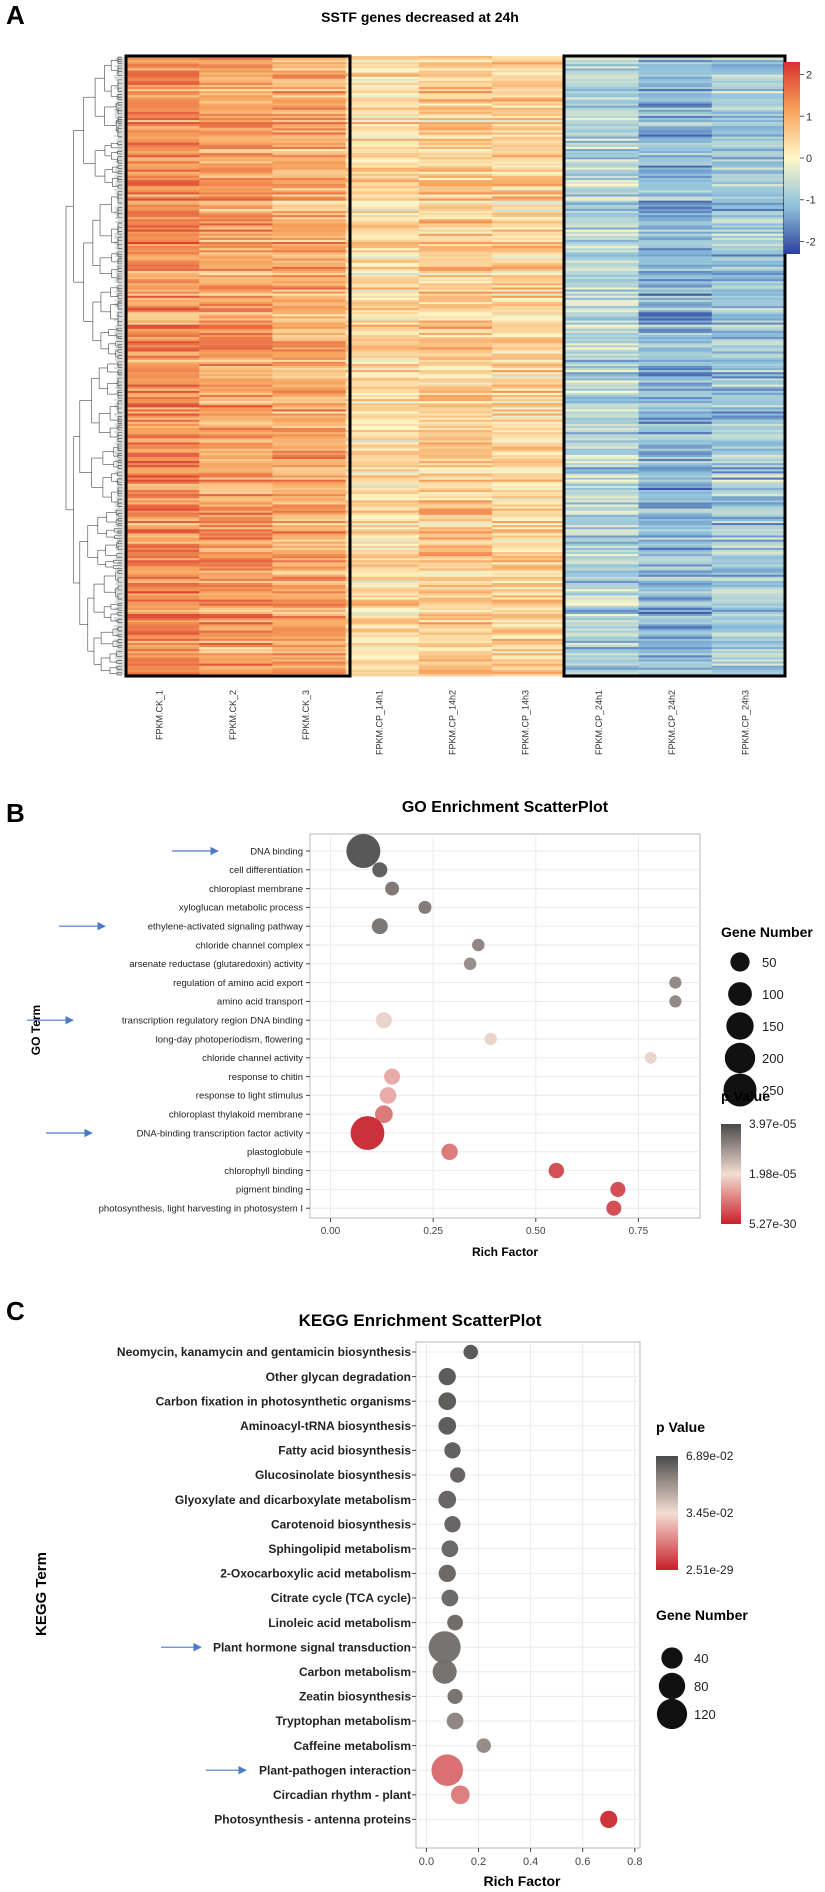 This screenshot has height=1892, width=825. What do you see at coordinates (343, 1721) in the screenshot?
I see `term-label: Tryptophan metabolism` at bounding box center [343, 1721].